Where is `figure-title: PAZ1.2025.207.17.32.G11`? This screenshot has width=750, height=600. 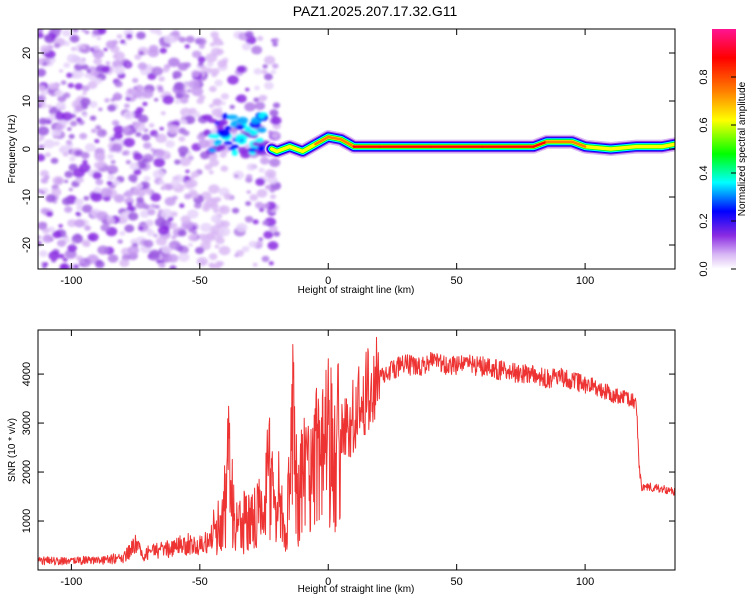 figure-title: PAZ1.2025.207.17.32.G11 is located at coordinates (375, 11).